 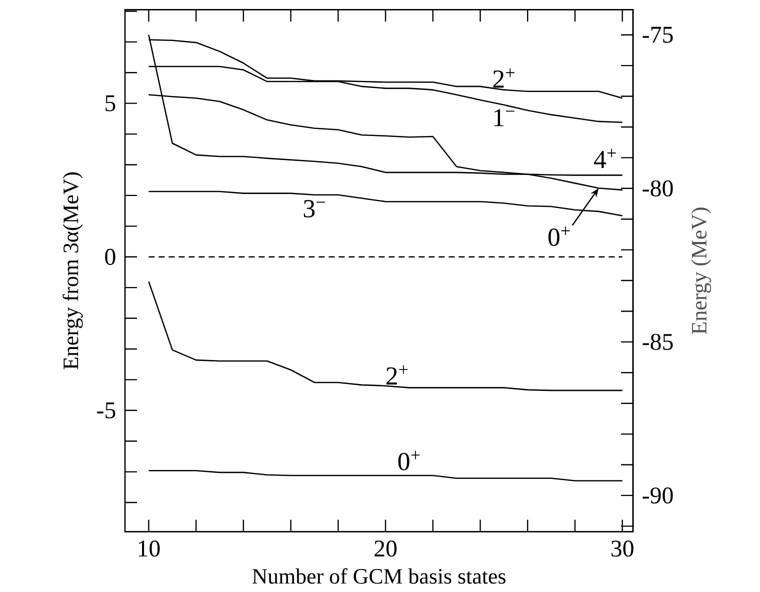 I want to click on y-axis-title: Energy from 3α(MeV), so click(x=72, y=271).